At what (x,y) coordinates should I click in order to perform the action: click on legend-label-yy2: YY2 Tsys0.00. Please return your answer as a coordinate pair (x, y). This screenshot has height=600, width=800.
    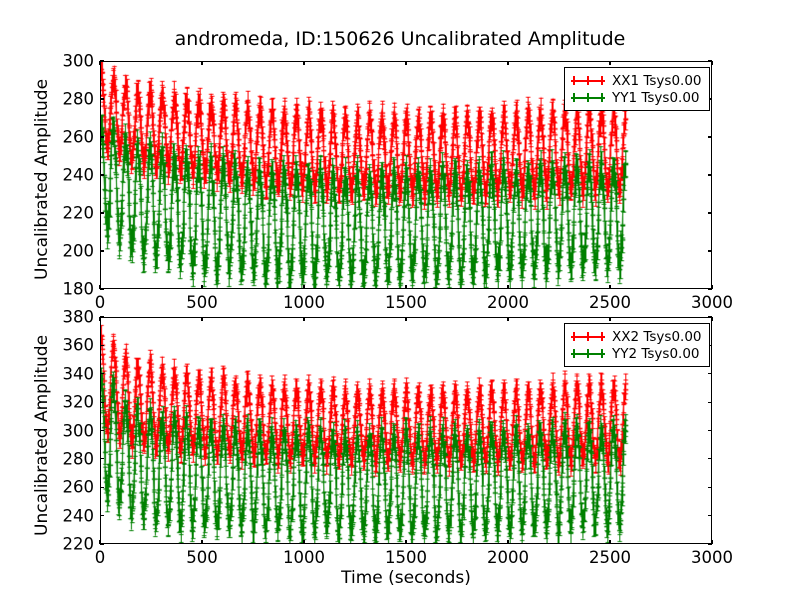
    Looking at the image, I should click on (656, 353).